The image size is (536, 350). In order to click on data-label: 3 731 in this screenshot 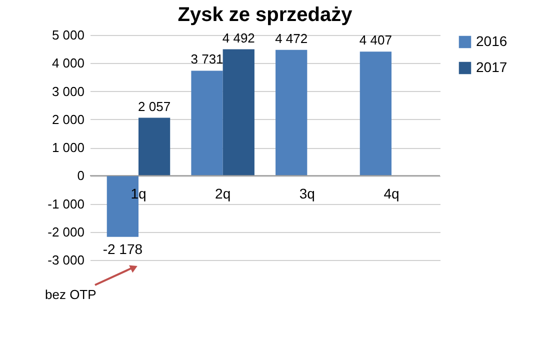, I will do `click(207, 59)`.